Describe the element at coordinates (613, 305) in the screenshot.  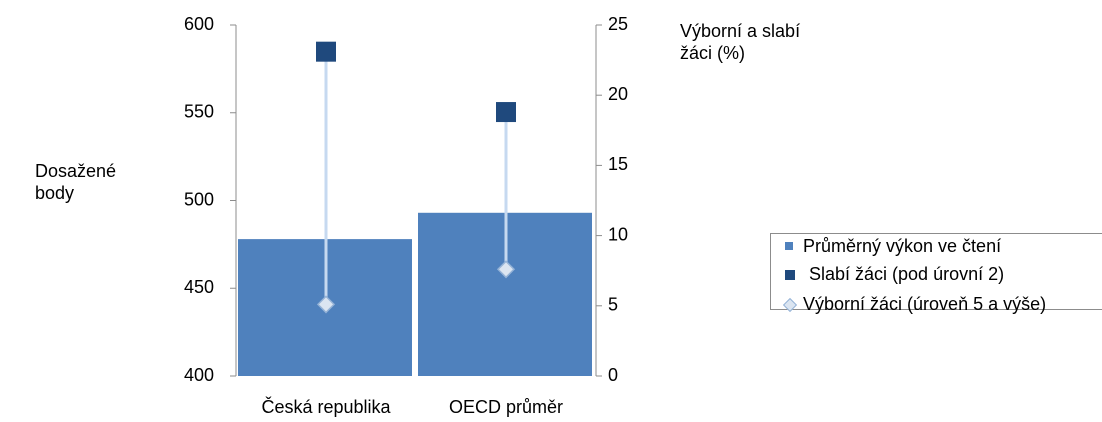
I see `y2-tick-label: 5` at that location.